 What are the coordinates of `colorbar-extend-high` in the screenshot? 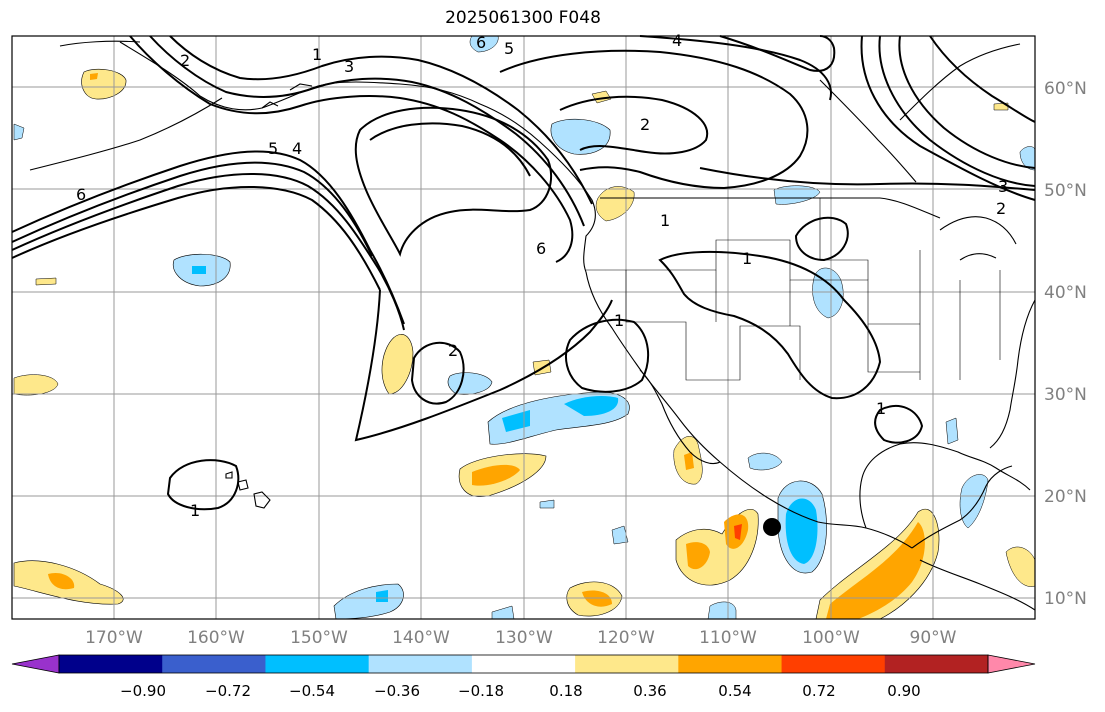 It's located at (1011, 664).